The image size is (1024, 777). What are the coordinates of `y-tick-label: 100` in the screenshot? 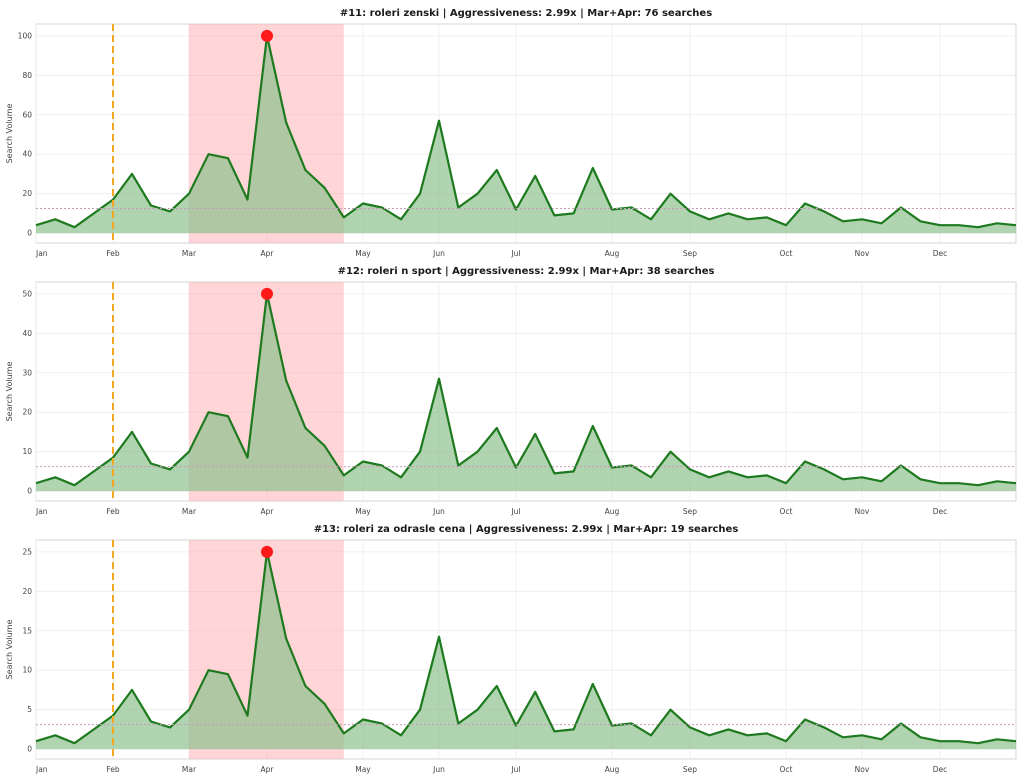 It's located at (25, 35).